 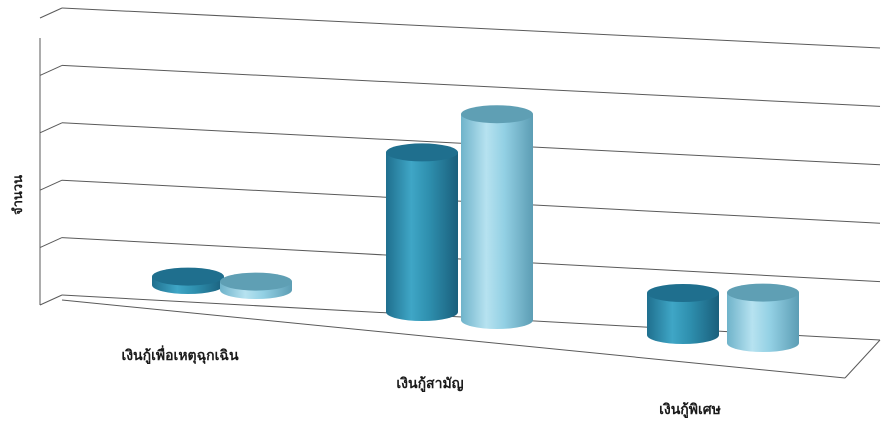 I want to click on bar-s1-c2, so click(x=683, y=314).